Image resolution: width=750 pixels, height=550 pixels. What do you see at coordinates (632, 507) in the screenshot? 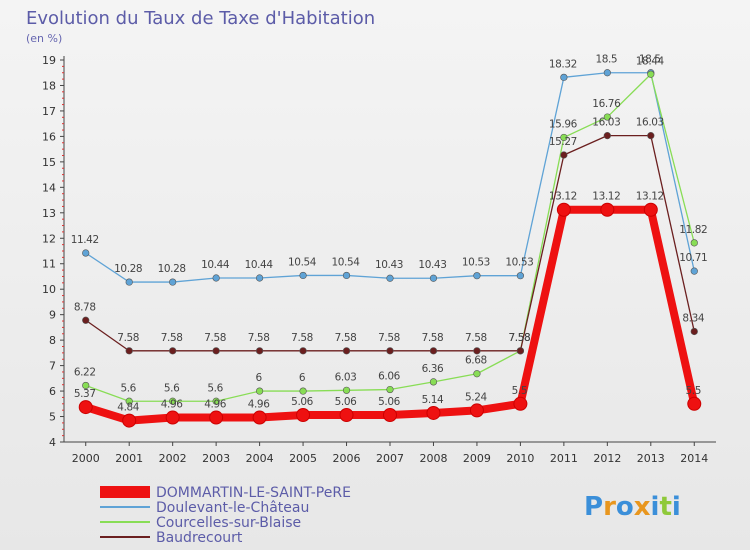
I see `proxiti-logo: Proxiti` at bounding box center [632, 507].